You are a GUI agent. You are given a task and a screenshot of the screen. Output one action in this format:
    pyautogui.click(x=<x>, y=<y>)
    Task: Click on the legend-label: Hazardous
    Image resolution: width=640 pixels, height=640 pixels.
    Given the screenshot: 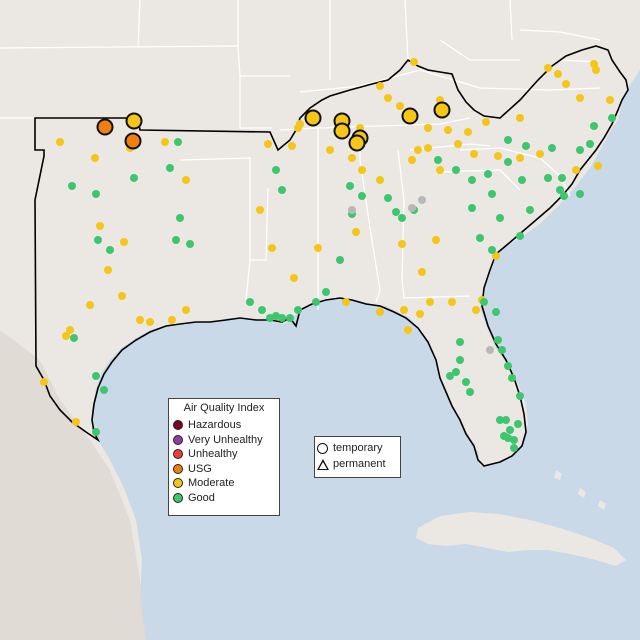 What is the action you would take?
    pyautogui.click(x=215, y=425)
    